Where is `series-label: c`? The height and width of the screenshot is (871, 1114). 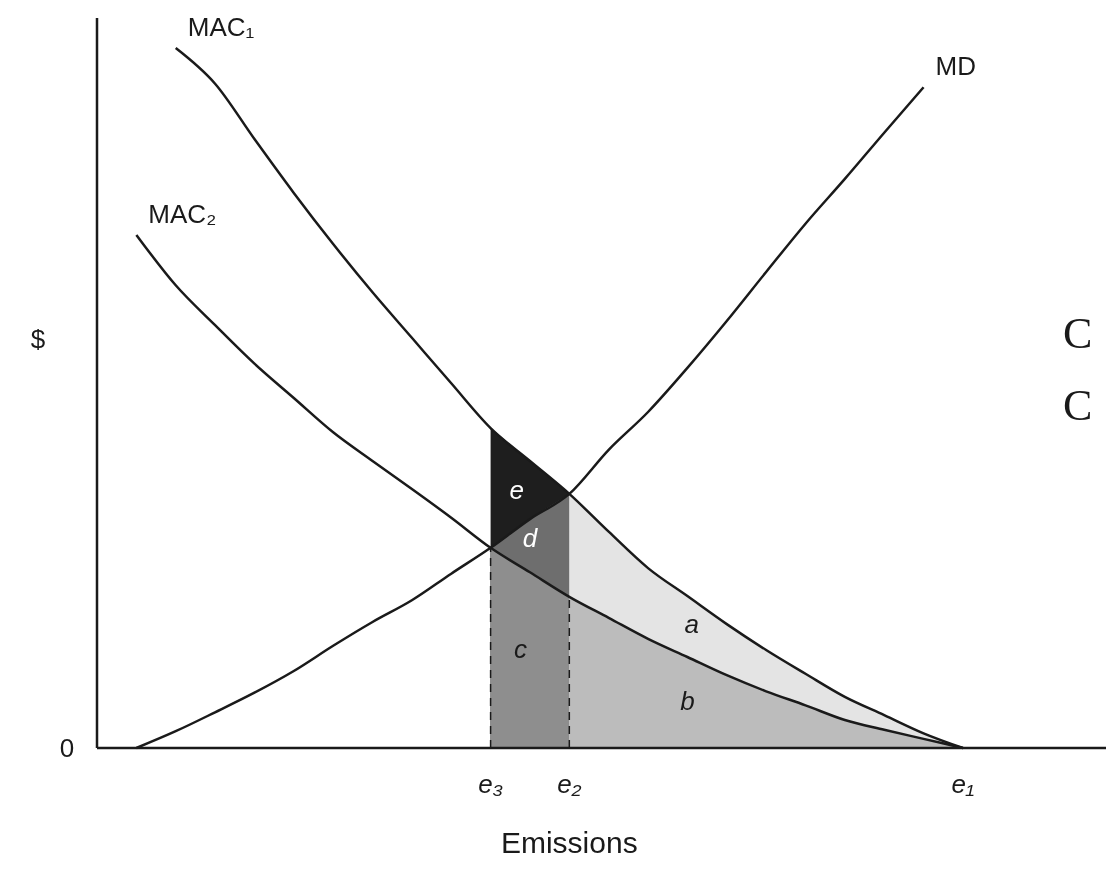 series-label: c is located at coordinates (520, 649).